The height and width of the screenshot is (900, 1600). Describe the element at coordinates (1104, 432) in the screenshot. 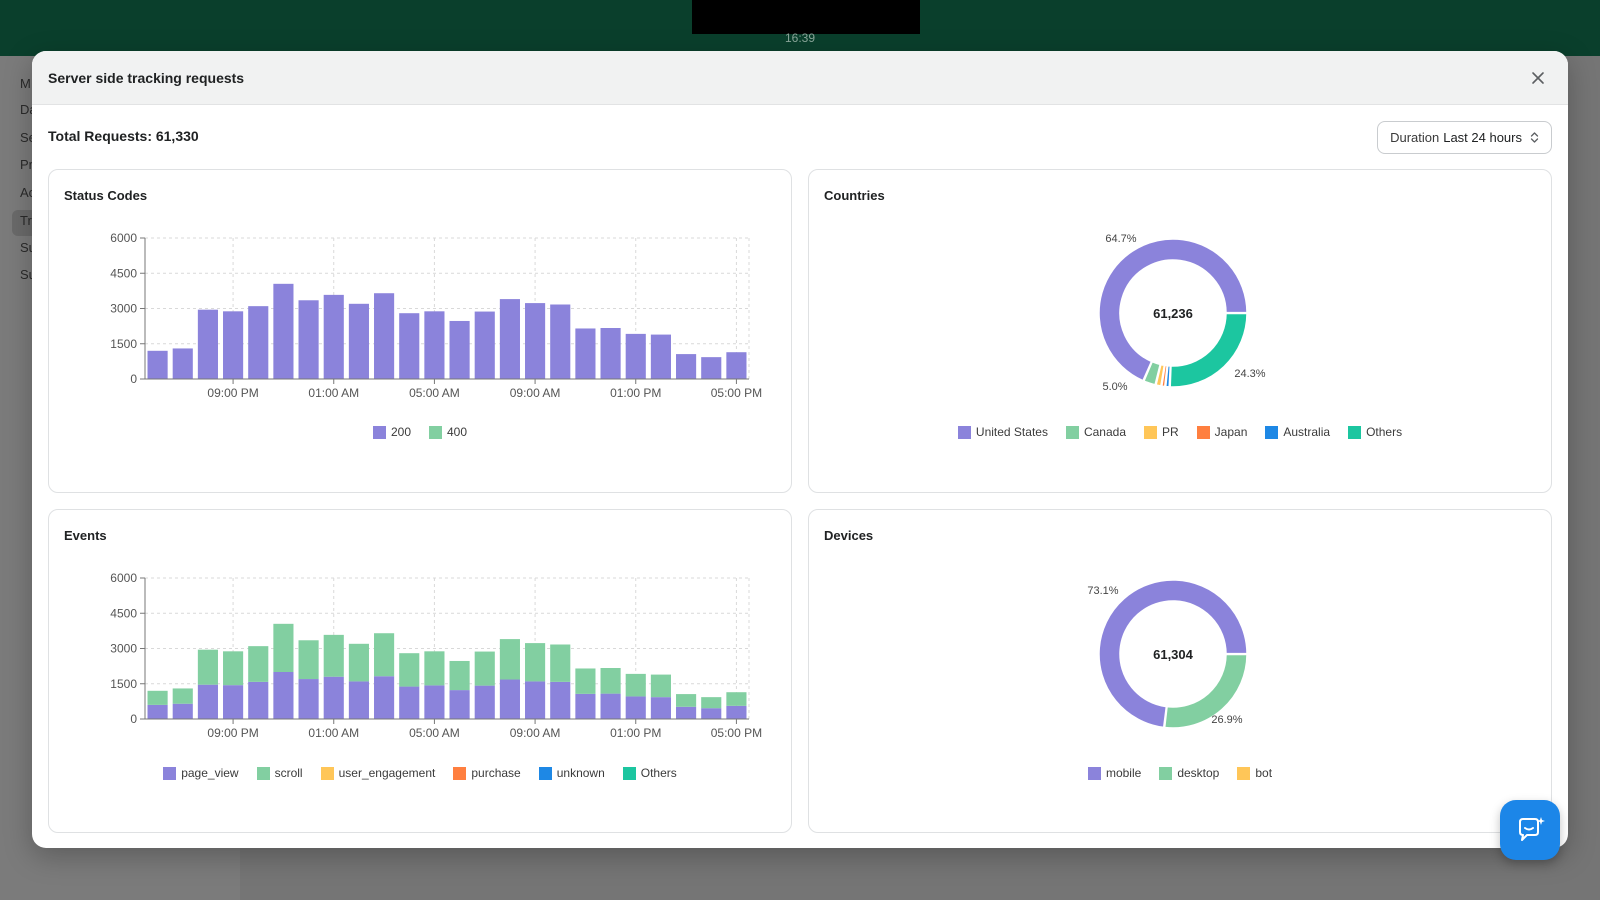

I see `legend-label: Canada` at that location.